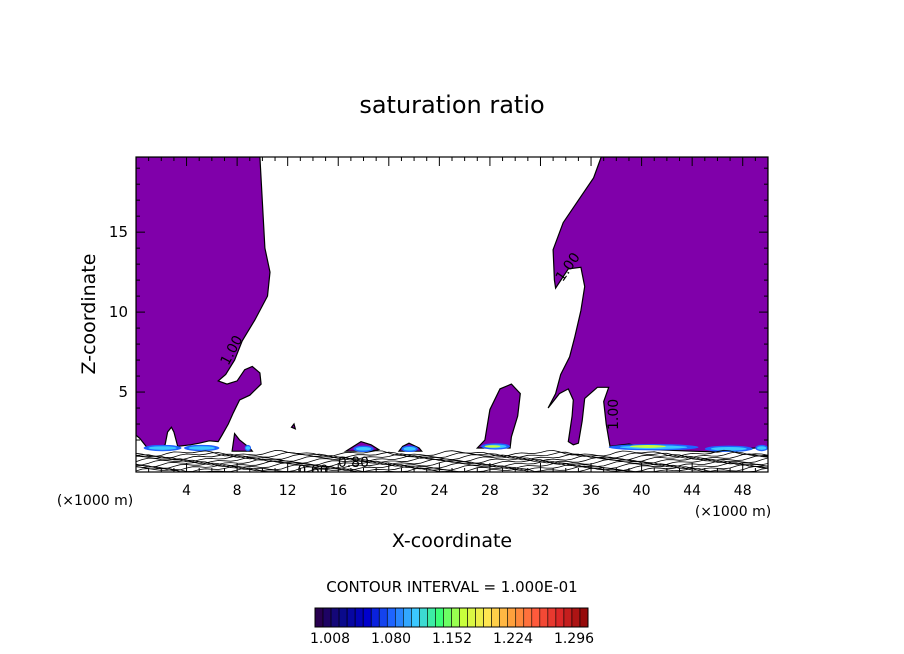 Image resolution: width=904 pixels, height=654 pixels. What do you see at coordinates (330, 639) in the screenshot?
I see `colorbar-tick-label: 1.008` at bounding box center [330, 639].